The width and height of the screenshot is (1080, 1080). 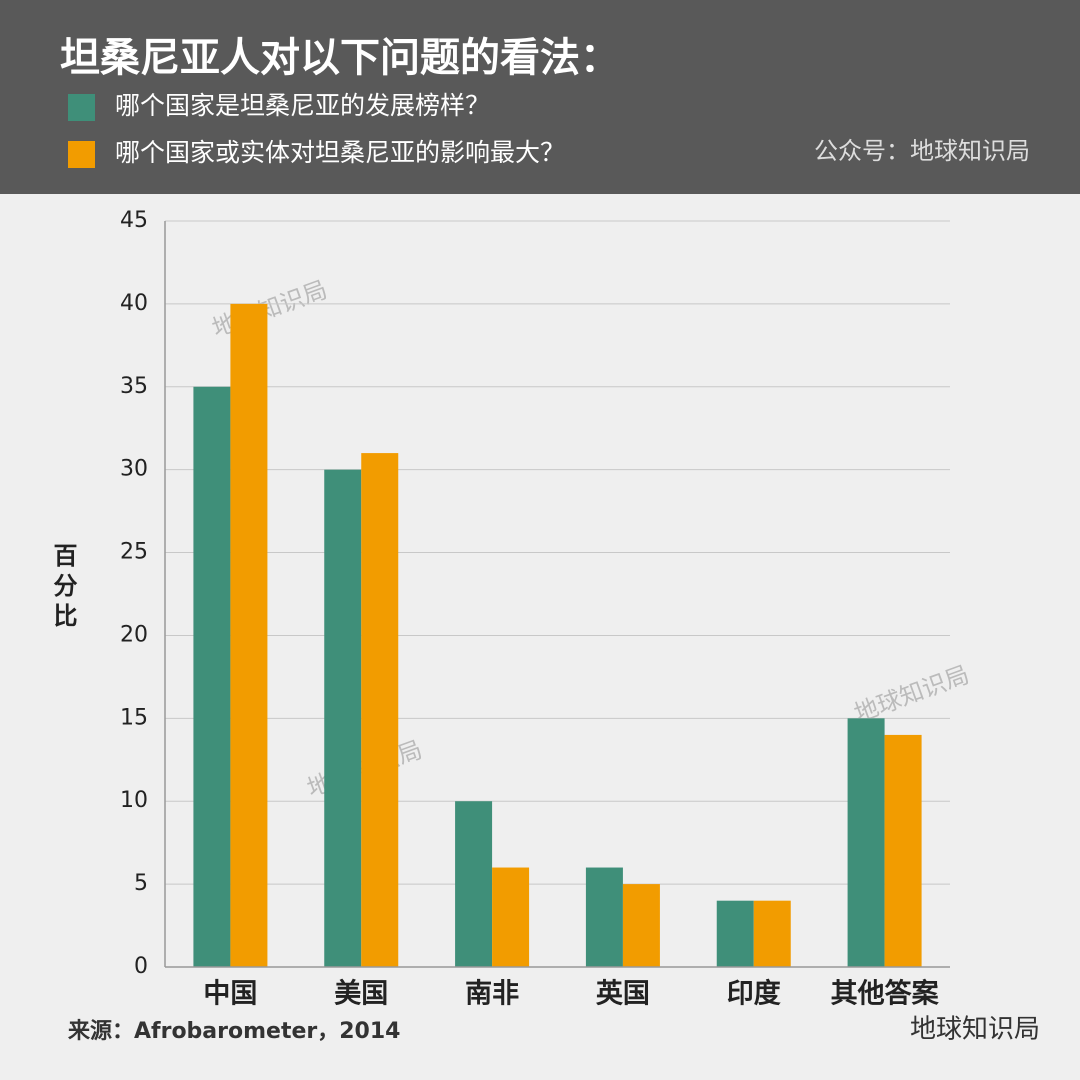 I want to click on y-tick-label: 40, so click(x=134, y=303).